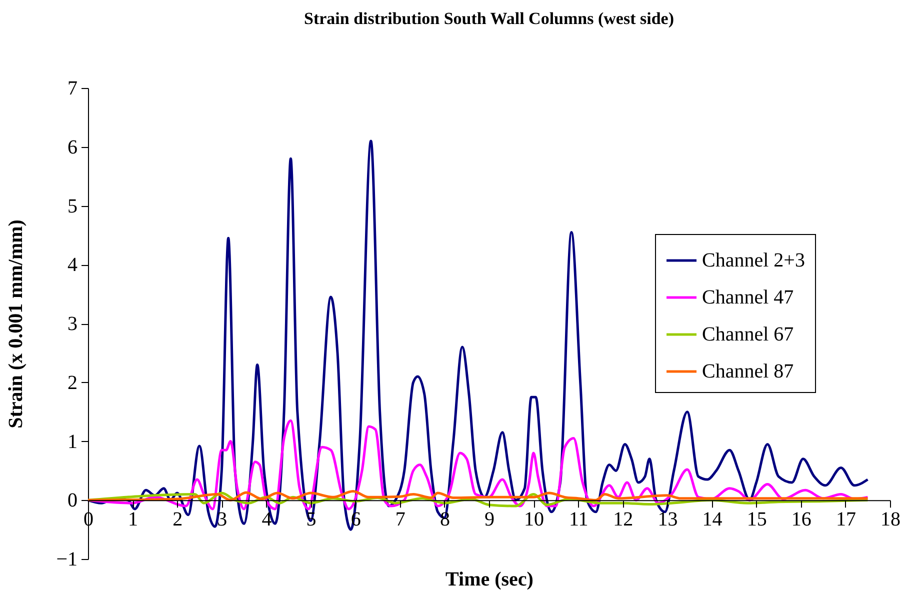 This screenshot has width=905, height=607. What do you see at coordinates (756, 519) in the screenshot?
I see `x-tick-label: 15` at bounding box center [756, 519].